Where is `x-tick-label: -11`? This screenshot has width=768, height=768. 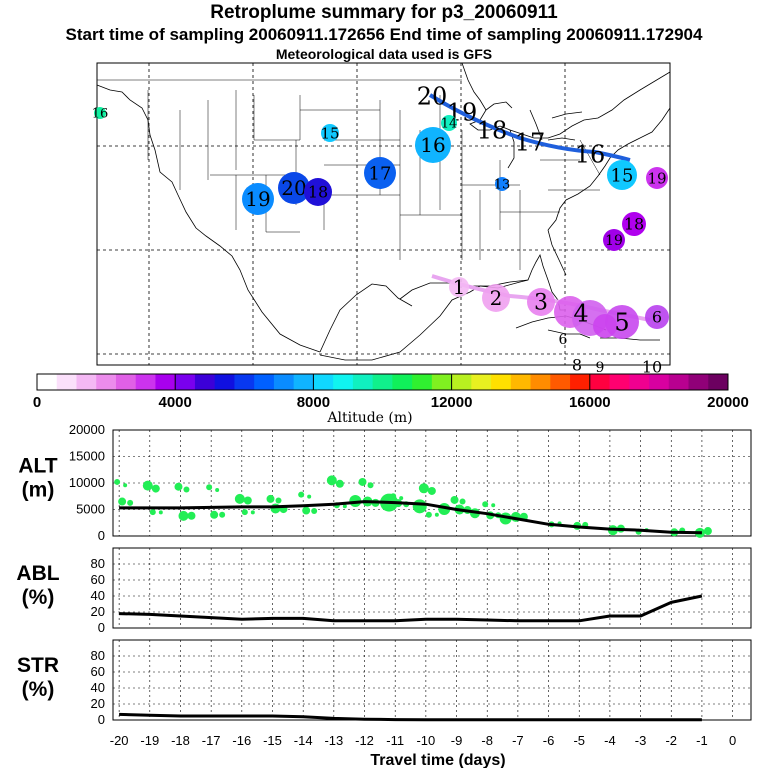
x-tick-label: -11 is located at coordinates (395, 740).